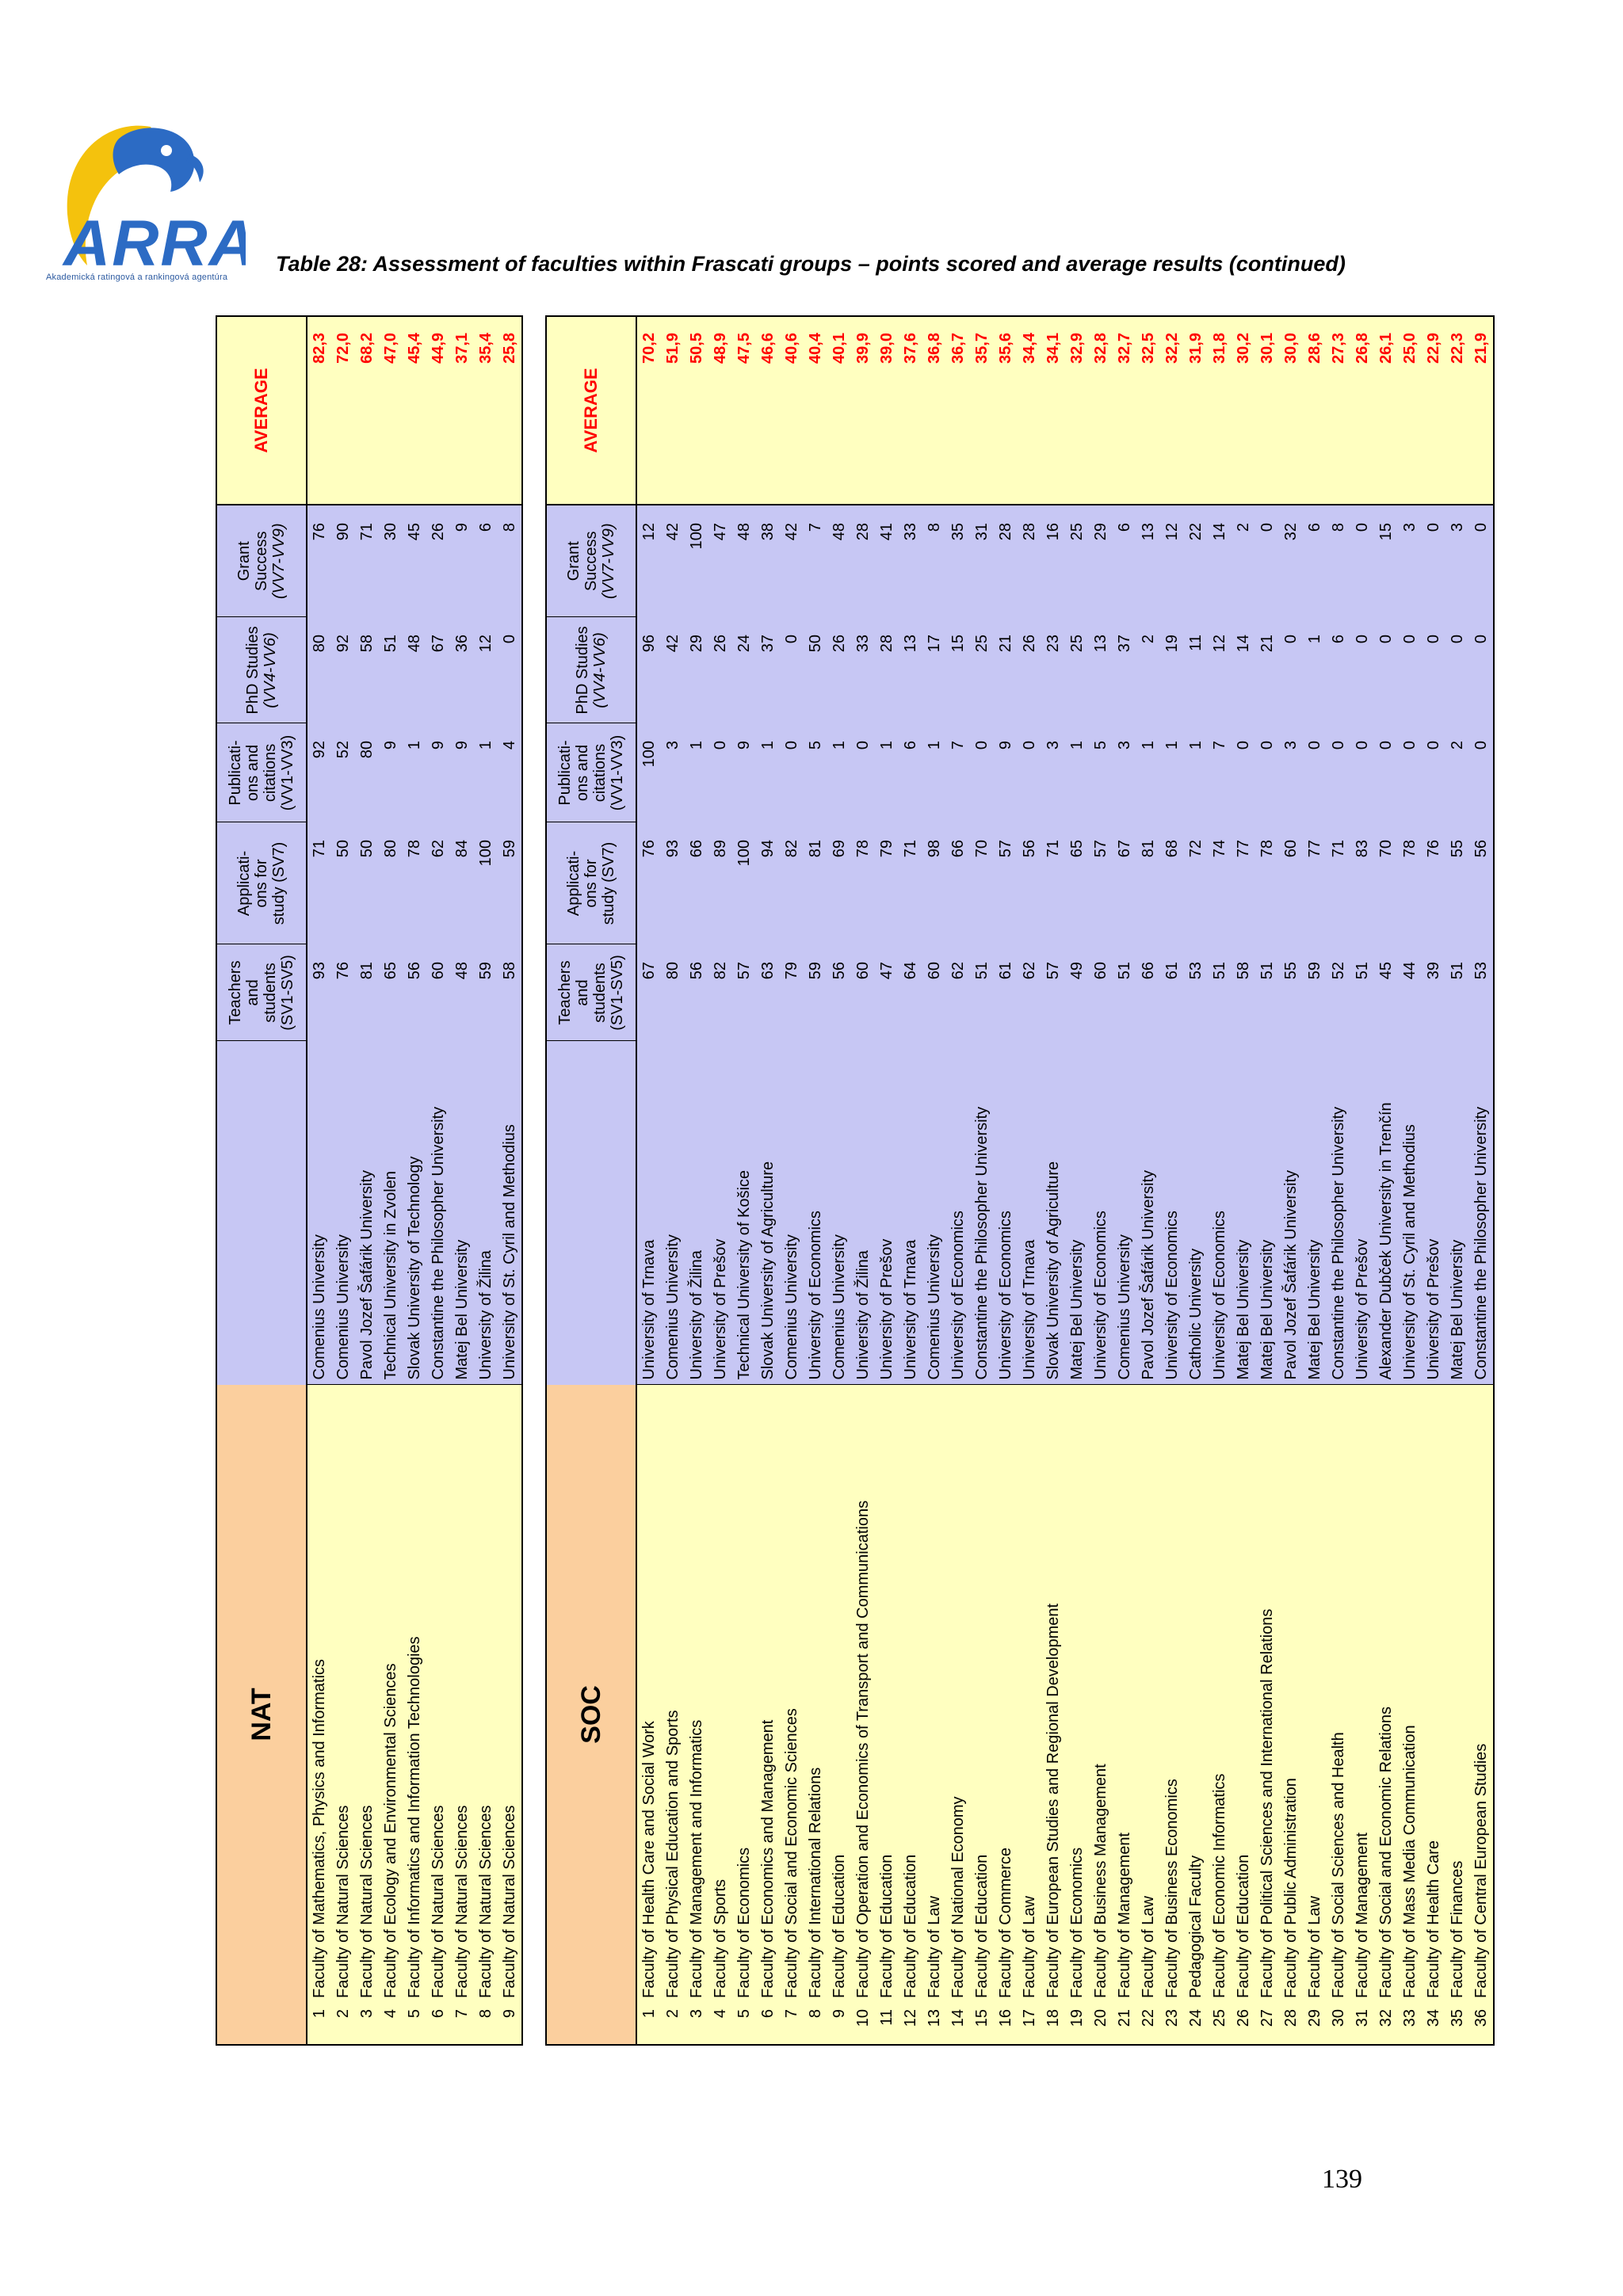  What do you see at coordinates (1148, 411) in the screenshot?
I see `average-score: 32,5` at bounding box center [1148, 411].